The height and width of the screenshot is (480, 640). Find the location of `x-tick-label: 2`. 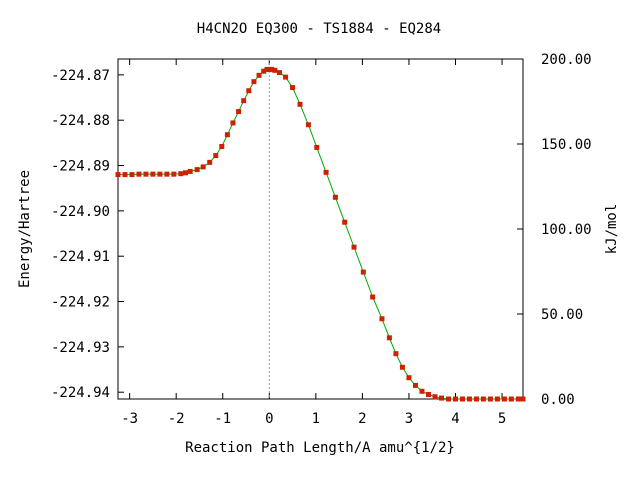

x-tick-label: 2 is located at coordinates (362, 419).